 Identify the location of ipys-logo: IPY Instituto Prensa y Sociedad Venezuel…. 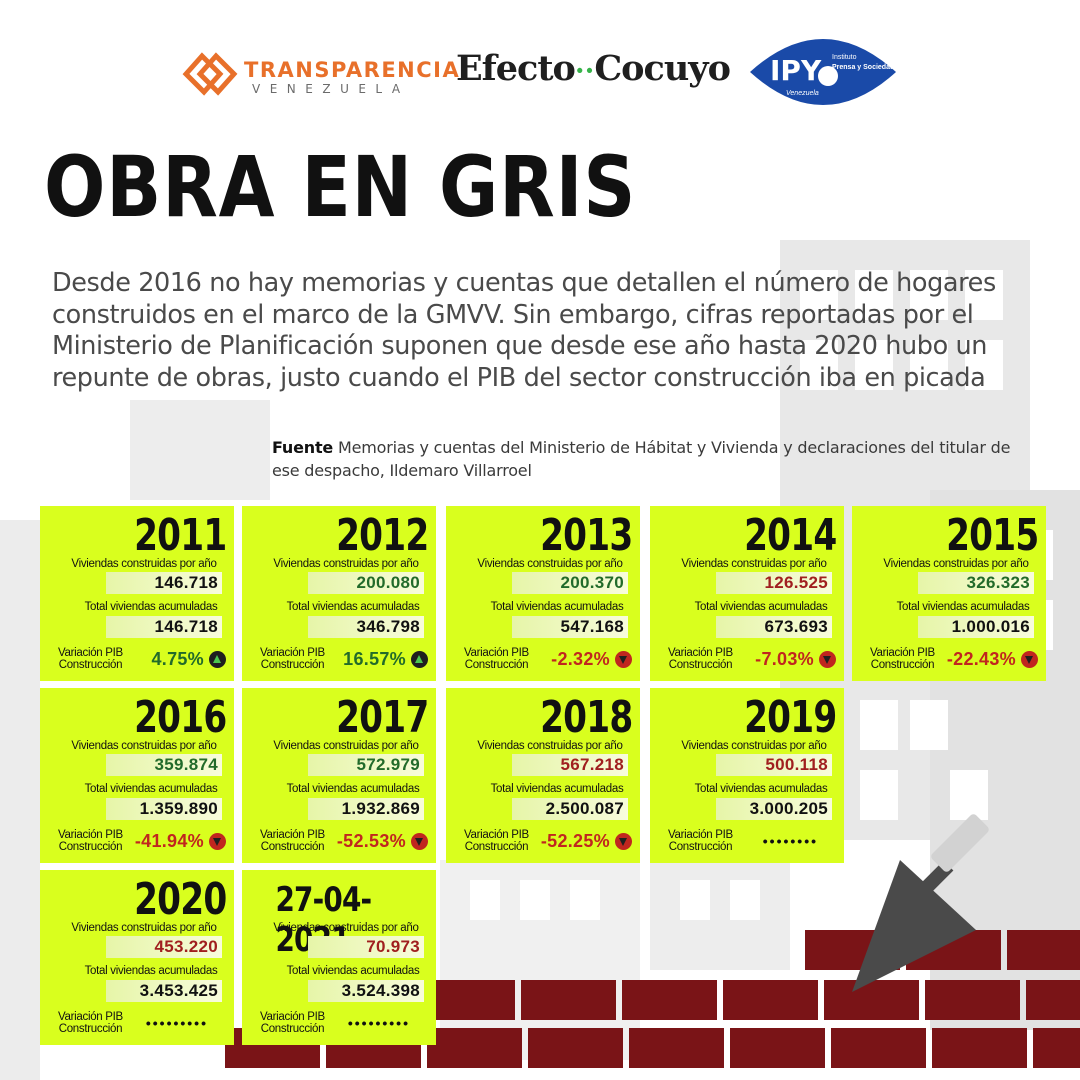
(823, 72).